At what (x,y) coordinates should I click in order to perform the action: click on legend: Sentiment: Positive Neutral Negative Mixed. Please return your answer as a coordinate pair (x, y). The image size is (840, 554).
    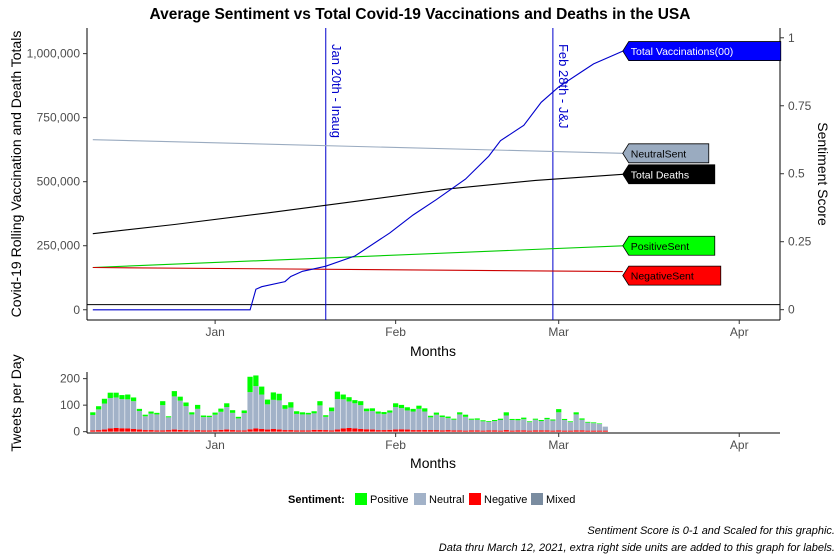
    Looking at the image, I should click on (431, 499).